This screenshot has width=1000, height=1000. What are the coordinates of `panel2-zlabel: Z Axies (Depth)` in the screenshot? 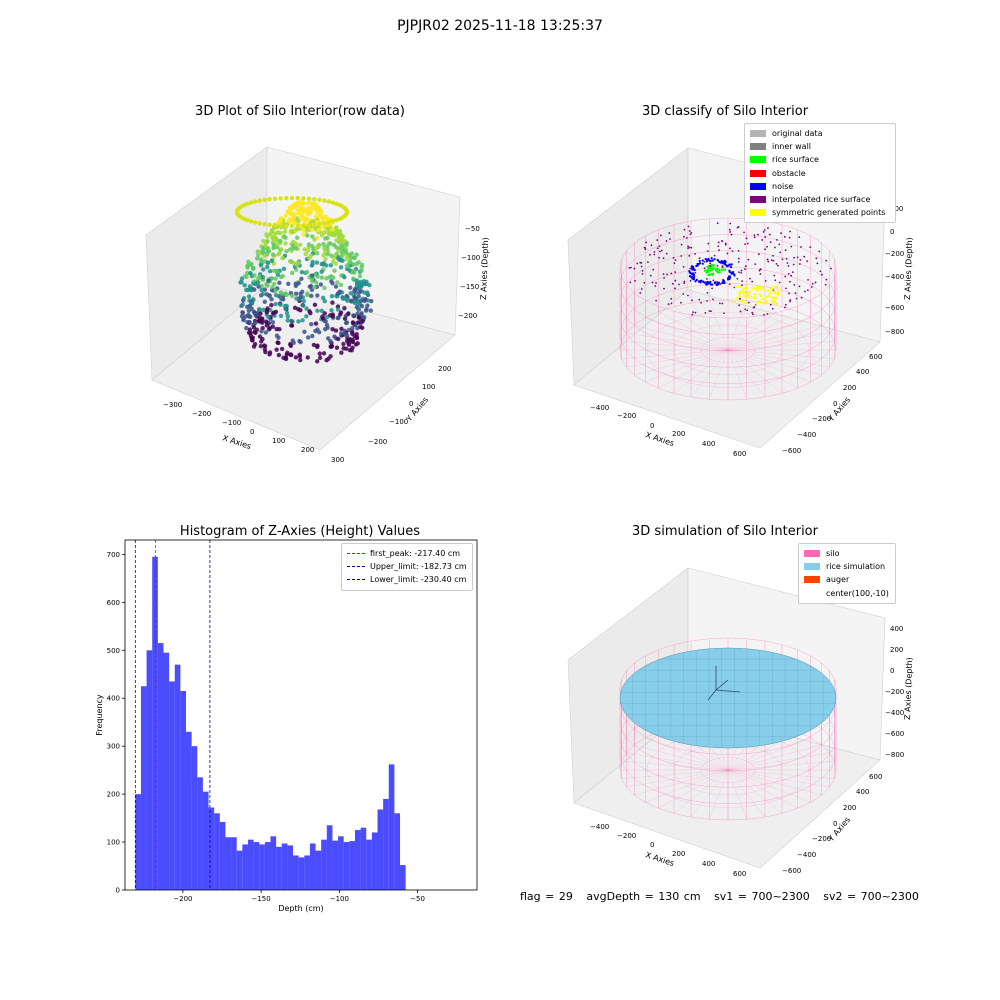 It's located at (908, 268).